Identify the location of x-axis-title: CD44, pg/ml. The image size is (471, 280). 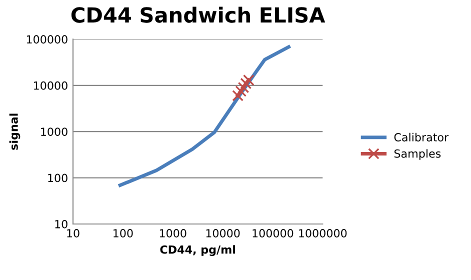
(198, 250).